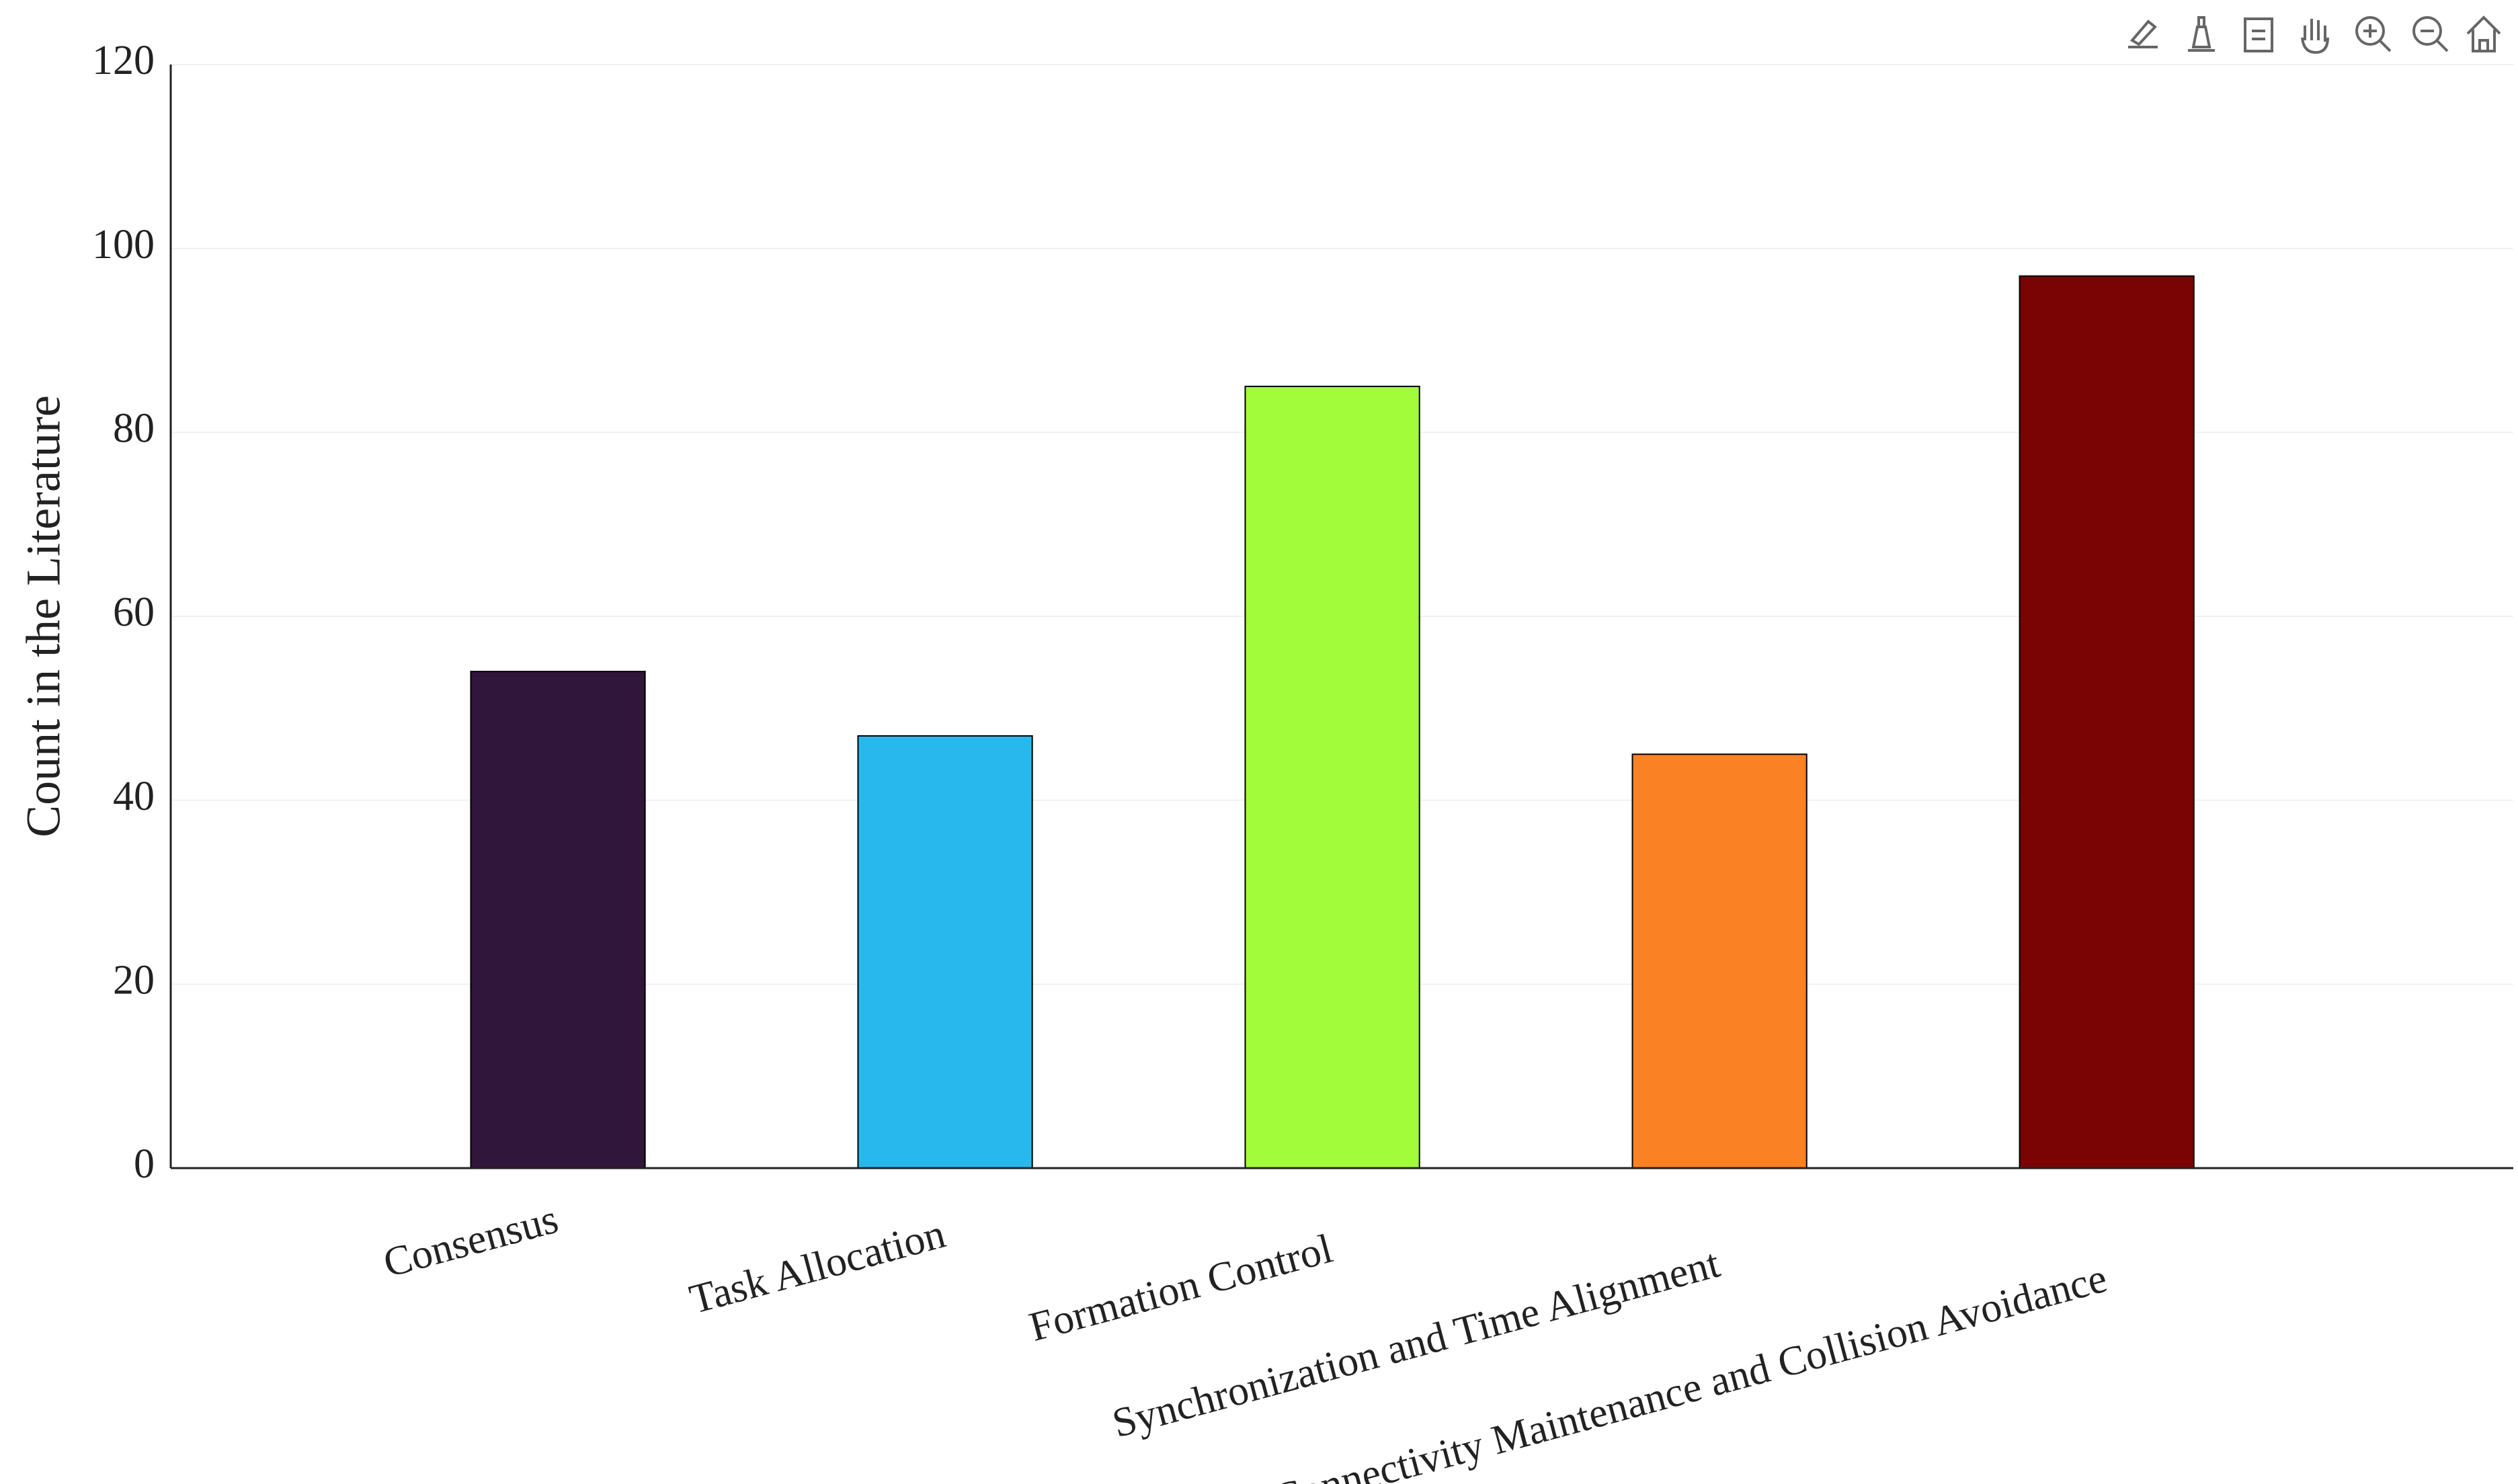 This screenshot has width=2518, height=1484. I want to click on pan-icon, so click(2315, 36).